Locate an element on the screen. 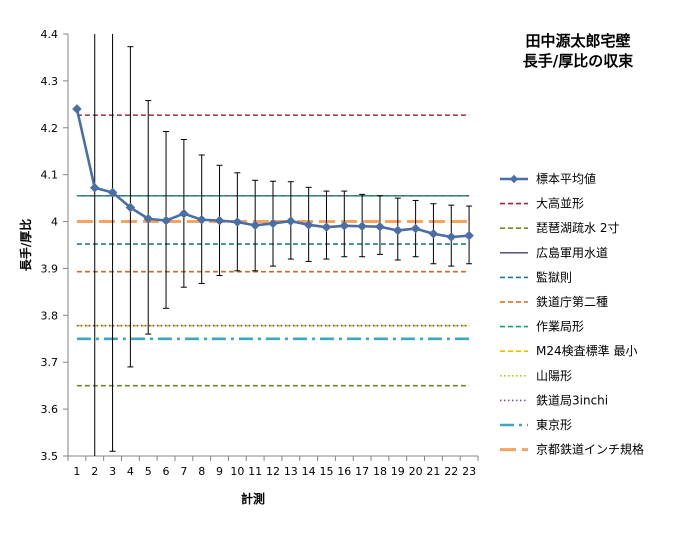  legend-label: 標本平均値 is located at coordinates (566, 178).